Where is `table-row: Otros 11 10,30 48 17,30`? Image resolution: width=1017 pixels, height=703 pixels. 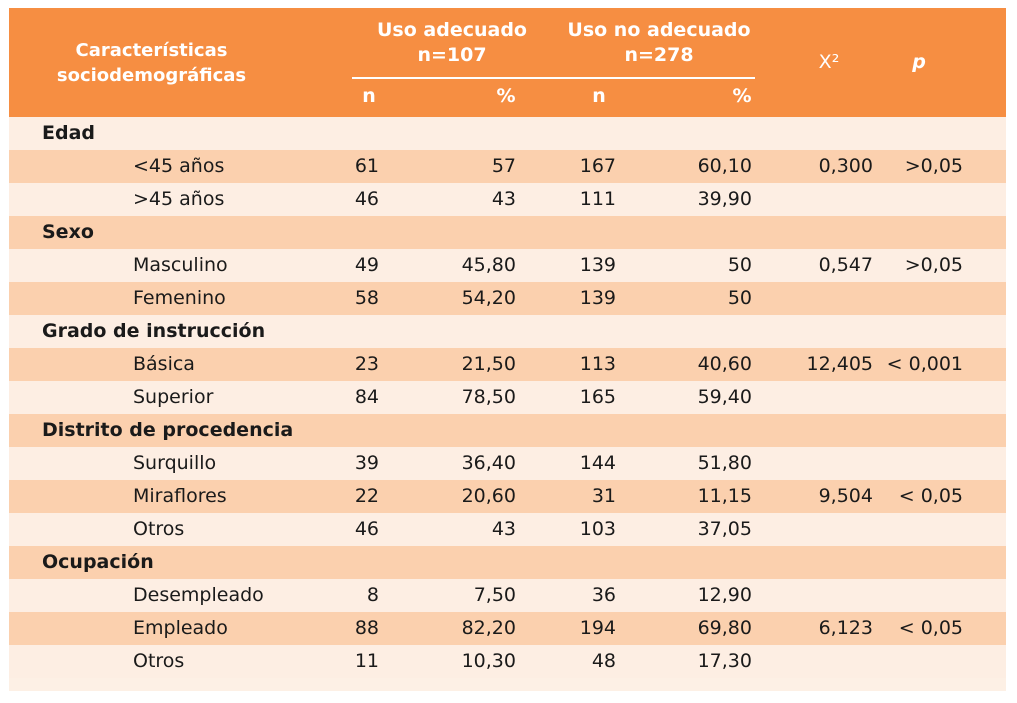 table-row: Otros 11 10,30 48 17,30 is located at coordinates (507, 661).